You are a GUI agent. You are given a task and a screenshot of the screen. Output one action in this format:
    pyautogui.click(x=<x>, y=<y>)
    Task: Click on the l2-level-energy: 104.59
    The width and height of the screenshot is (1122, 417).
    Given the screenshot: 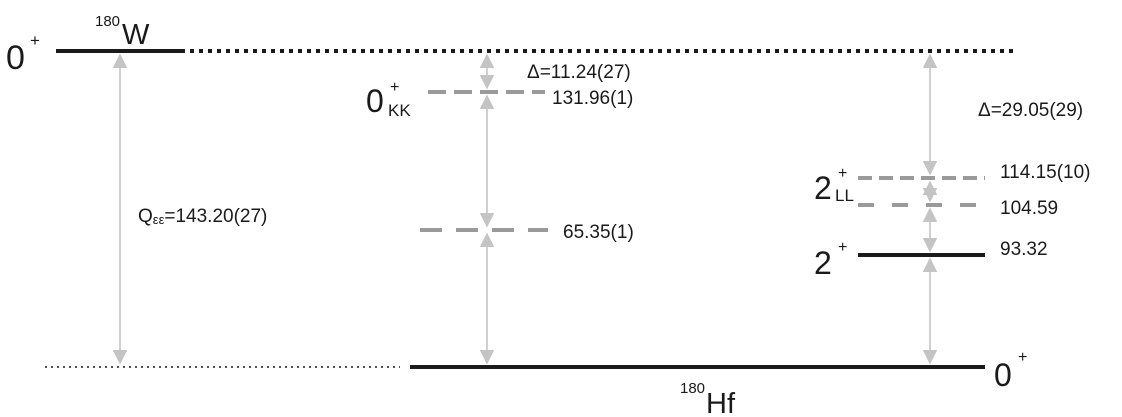 What is the action you would take?
    pyautogui.click(x=1029, y=208)
    